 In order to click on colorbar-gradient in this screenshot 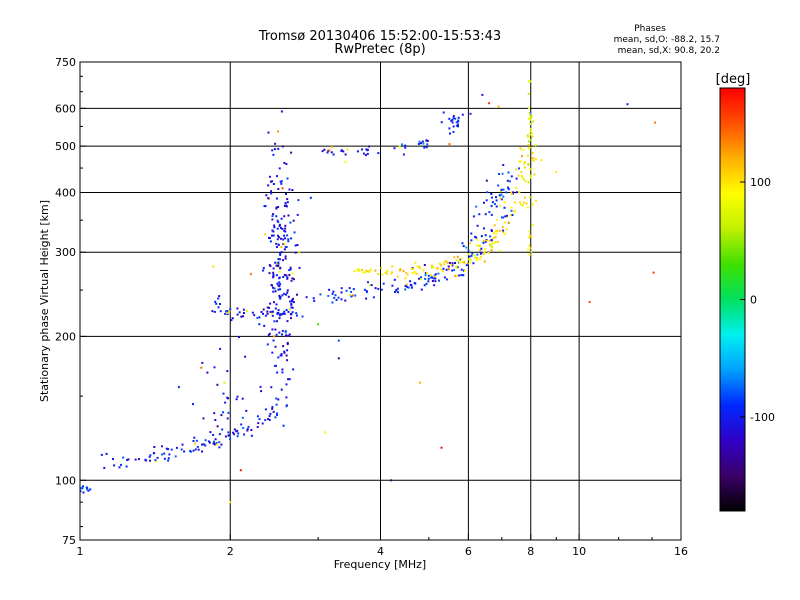, I will do `click(732, 299)`.